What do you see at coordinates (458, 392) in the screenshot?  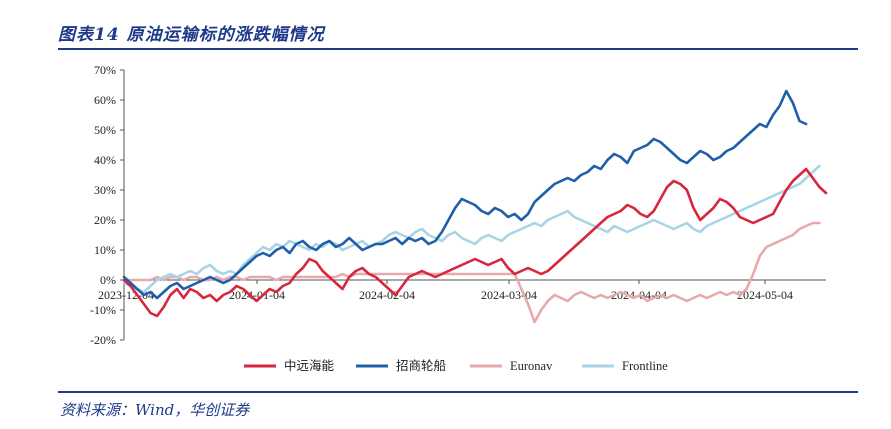 I see `source-rule` at bounding box center [458, 392].